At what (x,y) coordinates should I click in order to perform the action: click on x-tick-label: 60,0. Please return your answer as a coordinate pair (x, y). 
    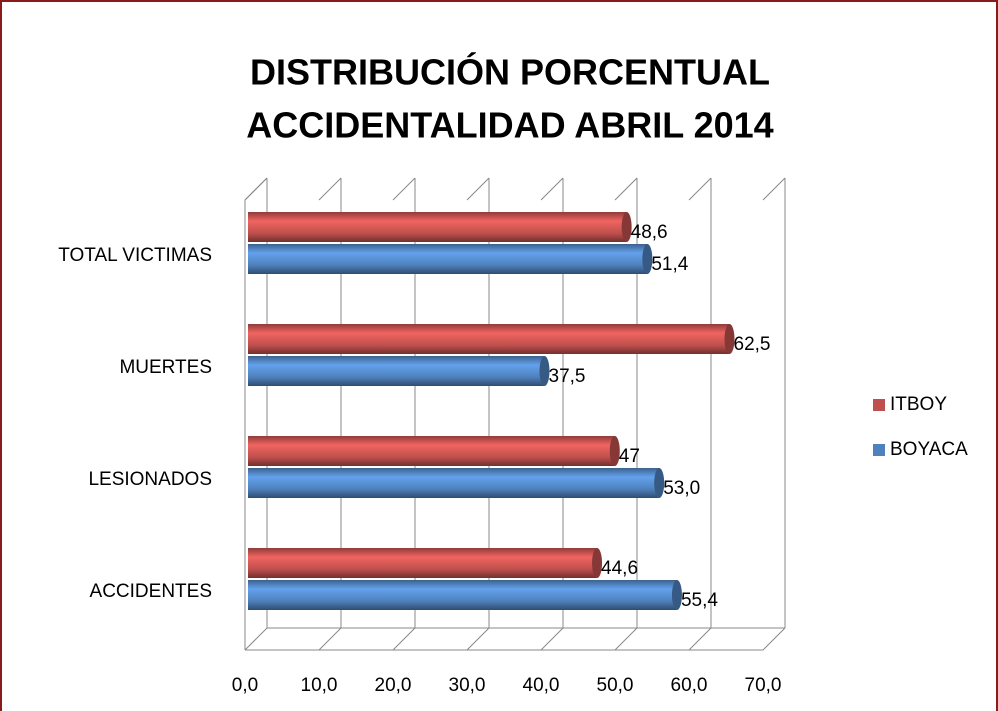
    Looking at the image, I should click on (689, 685).